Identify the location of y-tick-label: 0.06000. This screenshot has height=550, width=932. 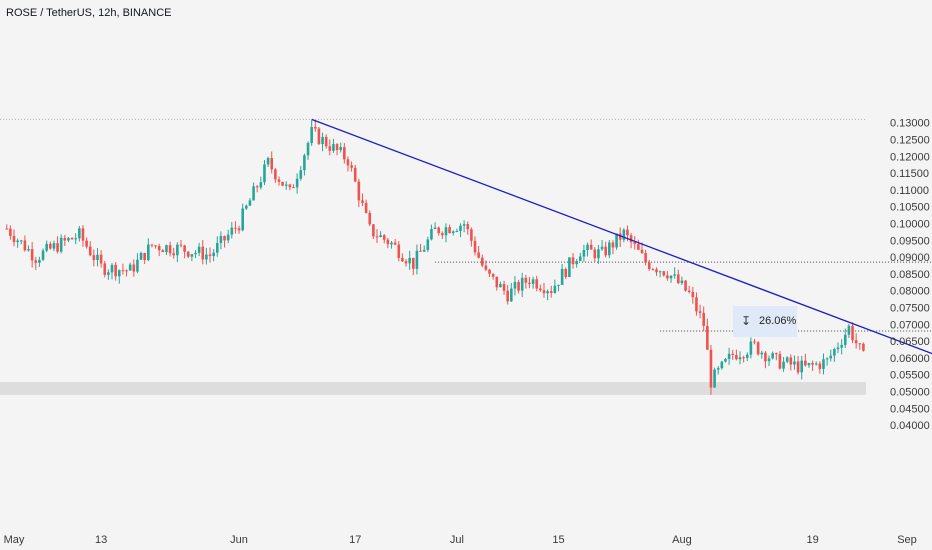
(910, 359).